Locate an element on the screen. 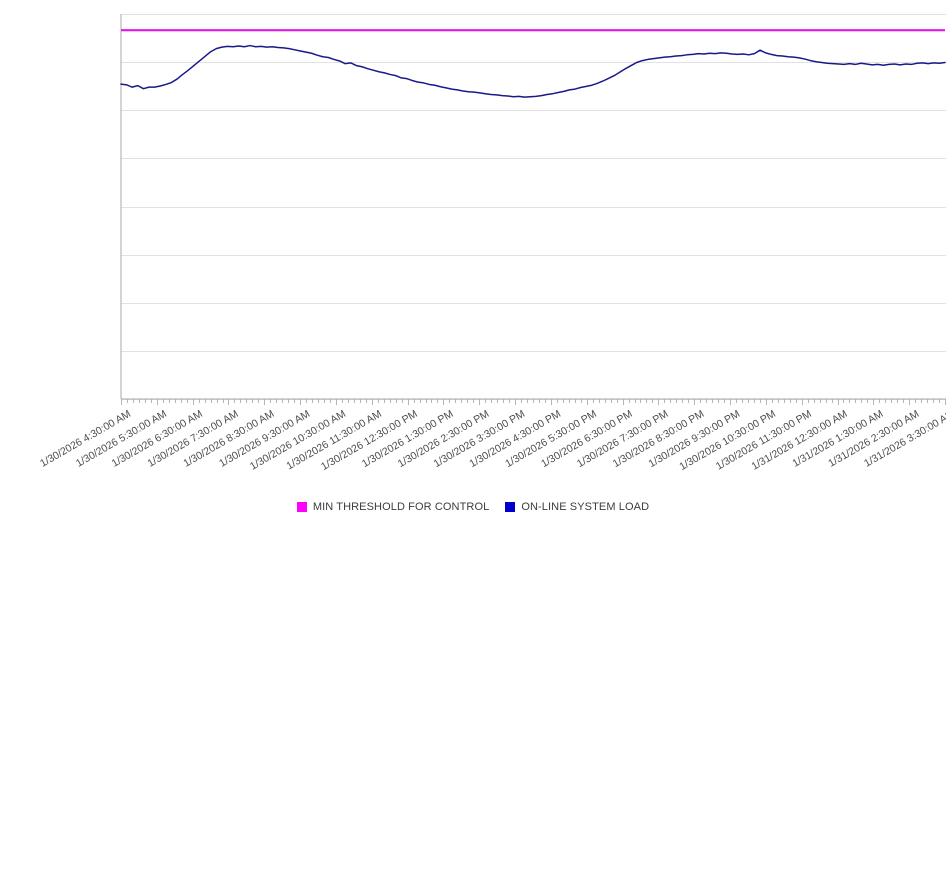 This screenshot has width=946, height=894. legend-label: MIN THRESHOLD FOR CONTROL is located at coordinates (401, 507).